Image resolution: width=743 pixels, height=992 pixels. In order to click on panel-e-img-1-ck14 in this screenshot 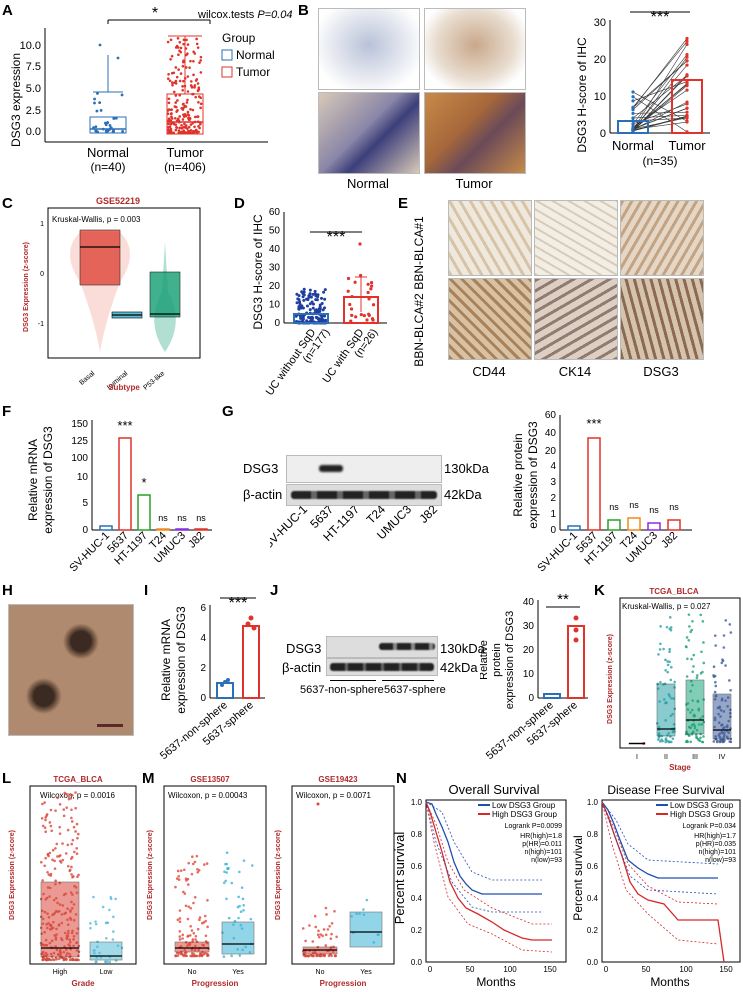, I will do `click(576, 238)`.